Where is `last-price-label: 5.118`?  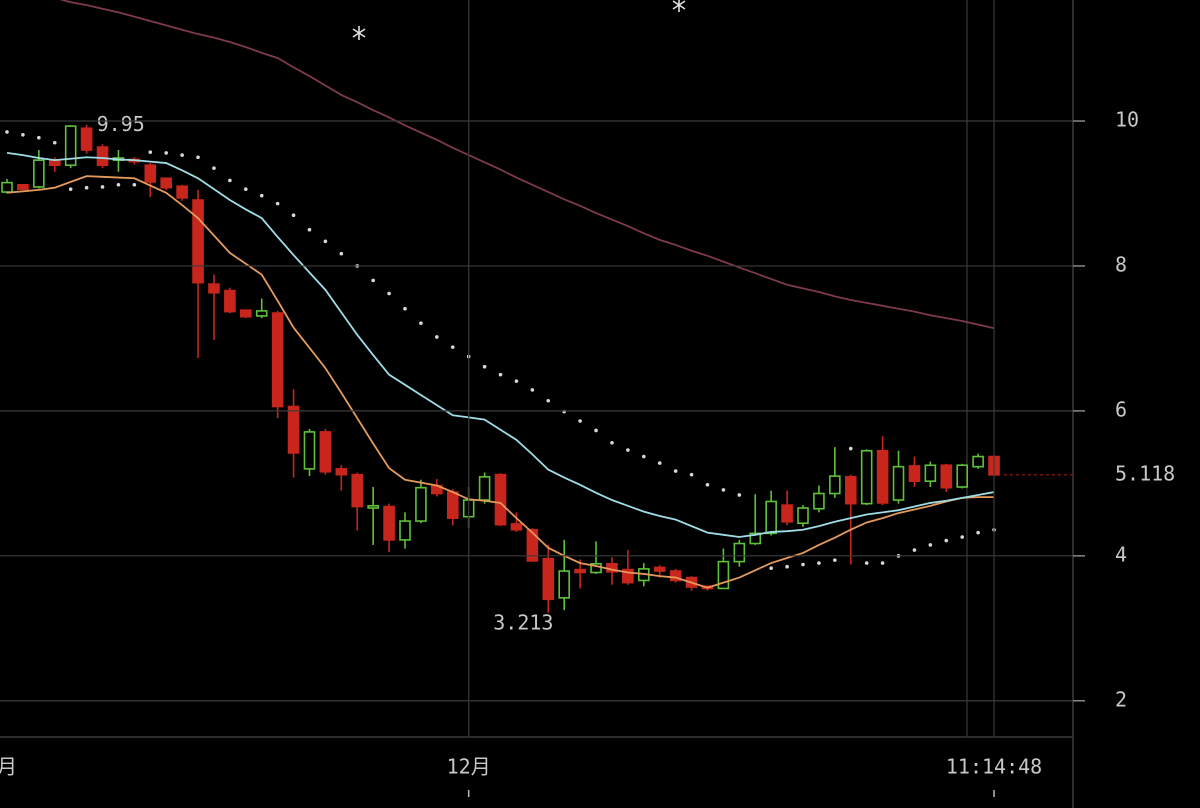
last-price-label: 5.118 is located at coordinates (1145, 473).